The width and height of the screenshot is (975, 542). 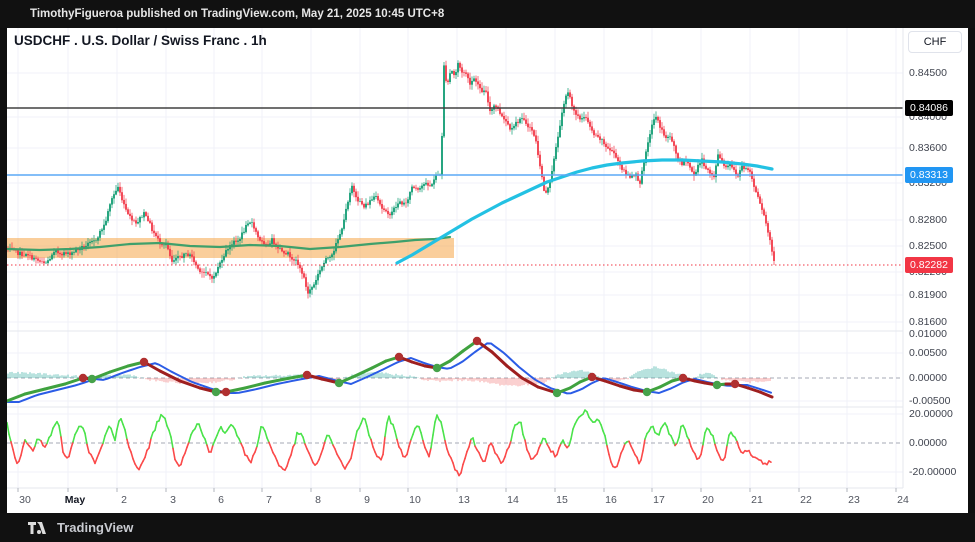 What do you see at coordinates (124, 500) in the screenshot?
I see `time-axis-label: 2` at bounding box center [124, 500].